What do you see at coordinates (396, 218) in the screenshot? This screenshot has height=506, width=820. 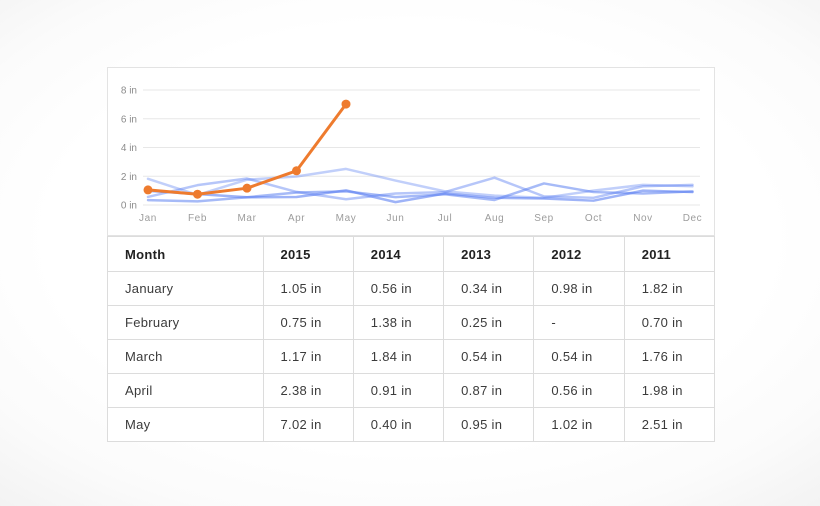 I see `x-axis-month-label: Jun` at bounding box center [396, 218].